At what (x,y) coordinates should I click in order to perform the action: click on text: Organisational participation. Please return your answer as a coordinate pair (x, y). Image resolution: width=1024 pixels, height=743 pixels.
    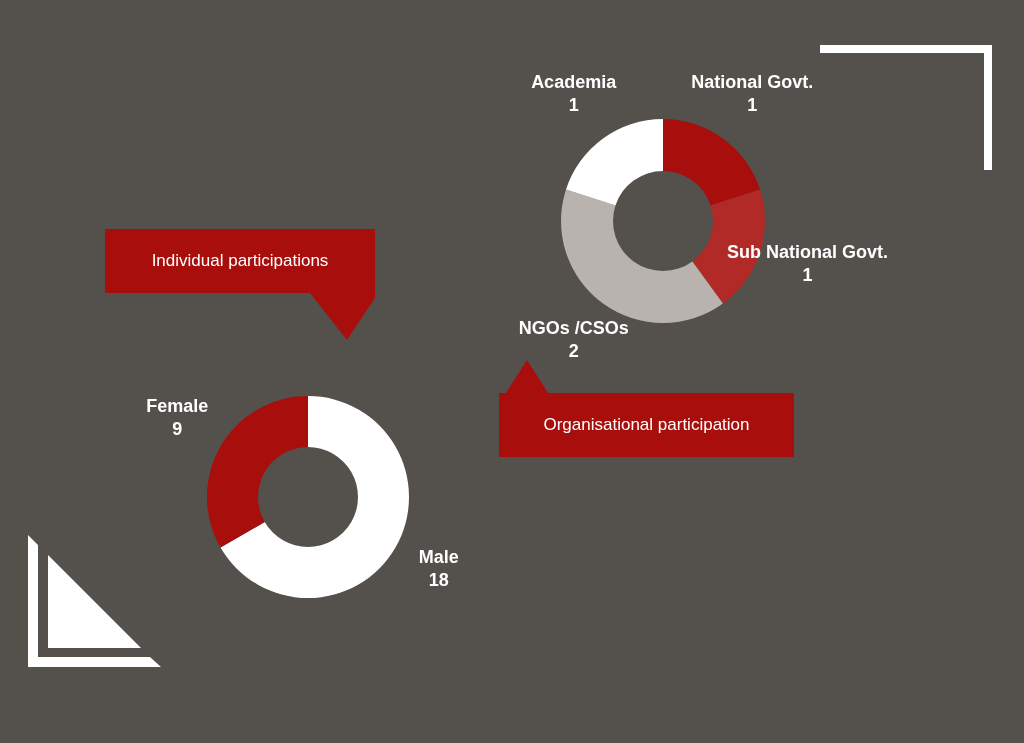
    Looking at the image, I should click on (646, 425).